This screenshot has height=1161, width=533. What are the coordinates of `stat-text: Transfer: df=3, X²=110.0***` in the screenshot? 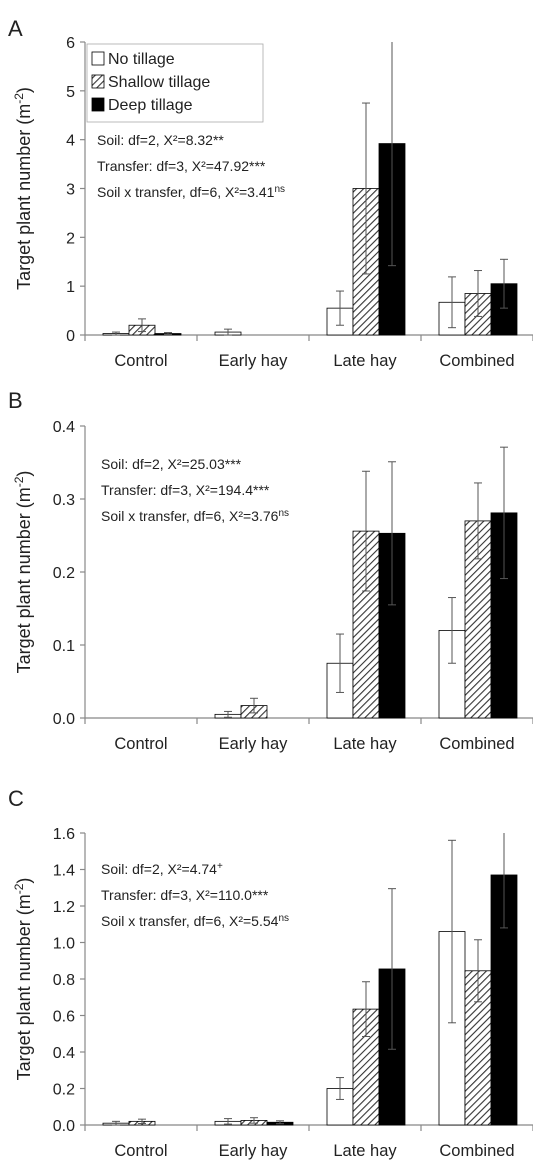 It's located at (185, 895).